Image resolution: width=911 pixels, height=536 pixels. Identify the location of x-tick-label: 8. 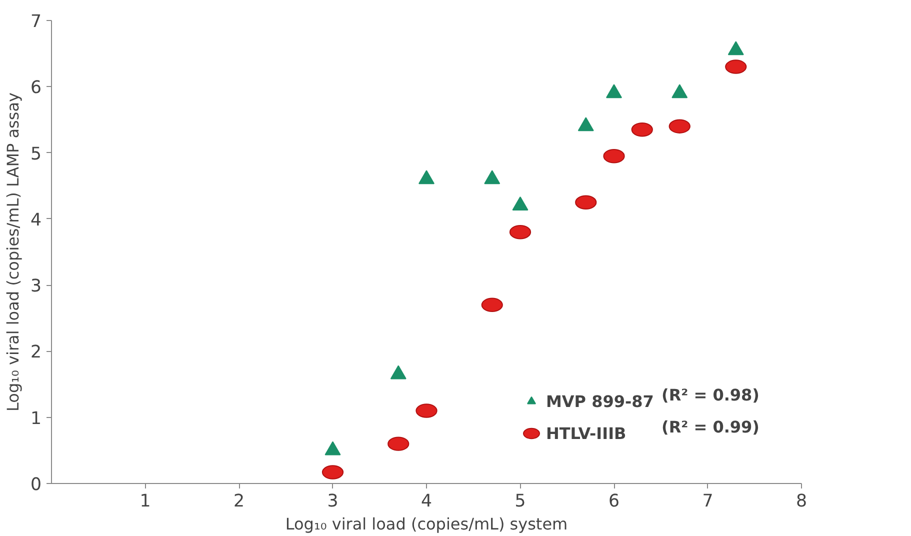
(802, 502).